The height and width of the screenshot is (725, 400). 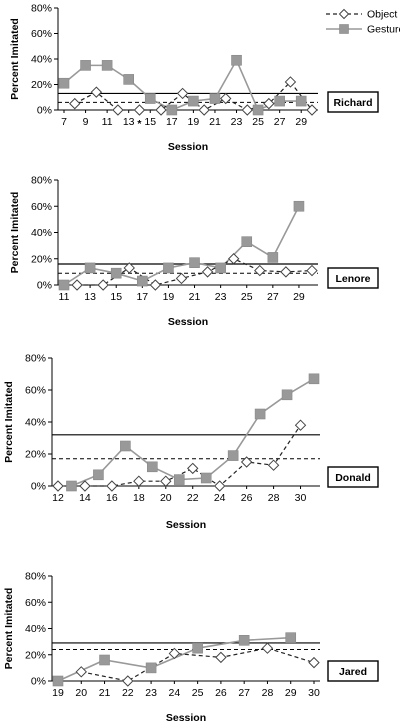 I want to click on participant-name: Richard, so click(x=352, y=103).